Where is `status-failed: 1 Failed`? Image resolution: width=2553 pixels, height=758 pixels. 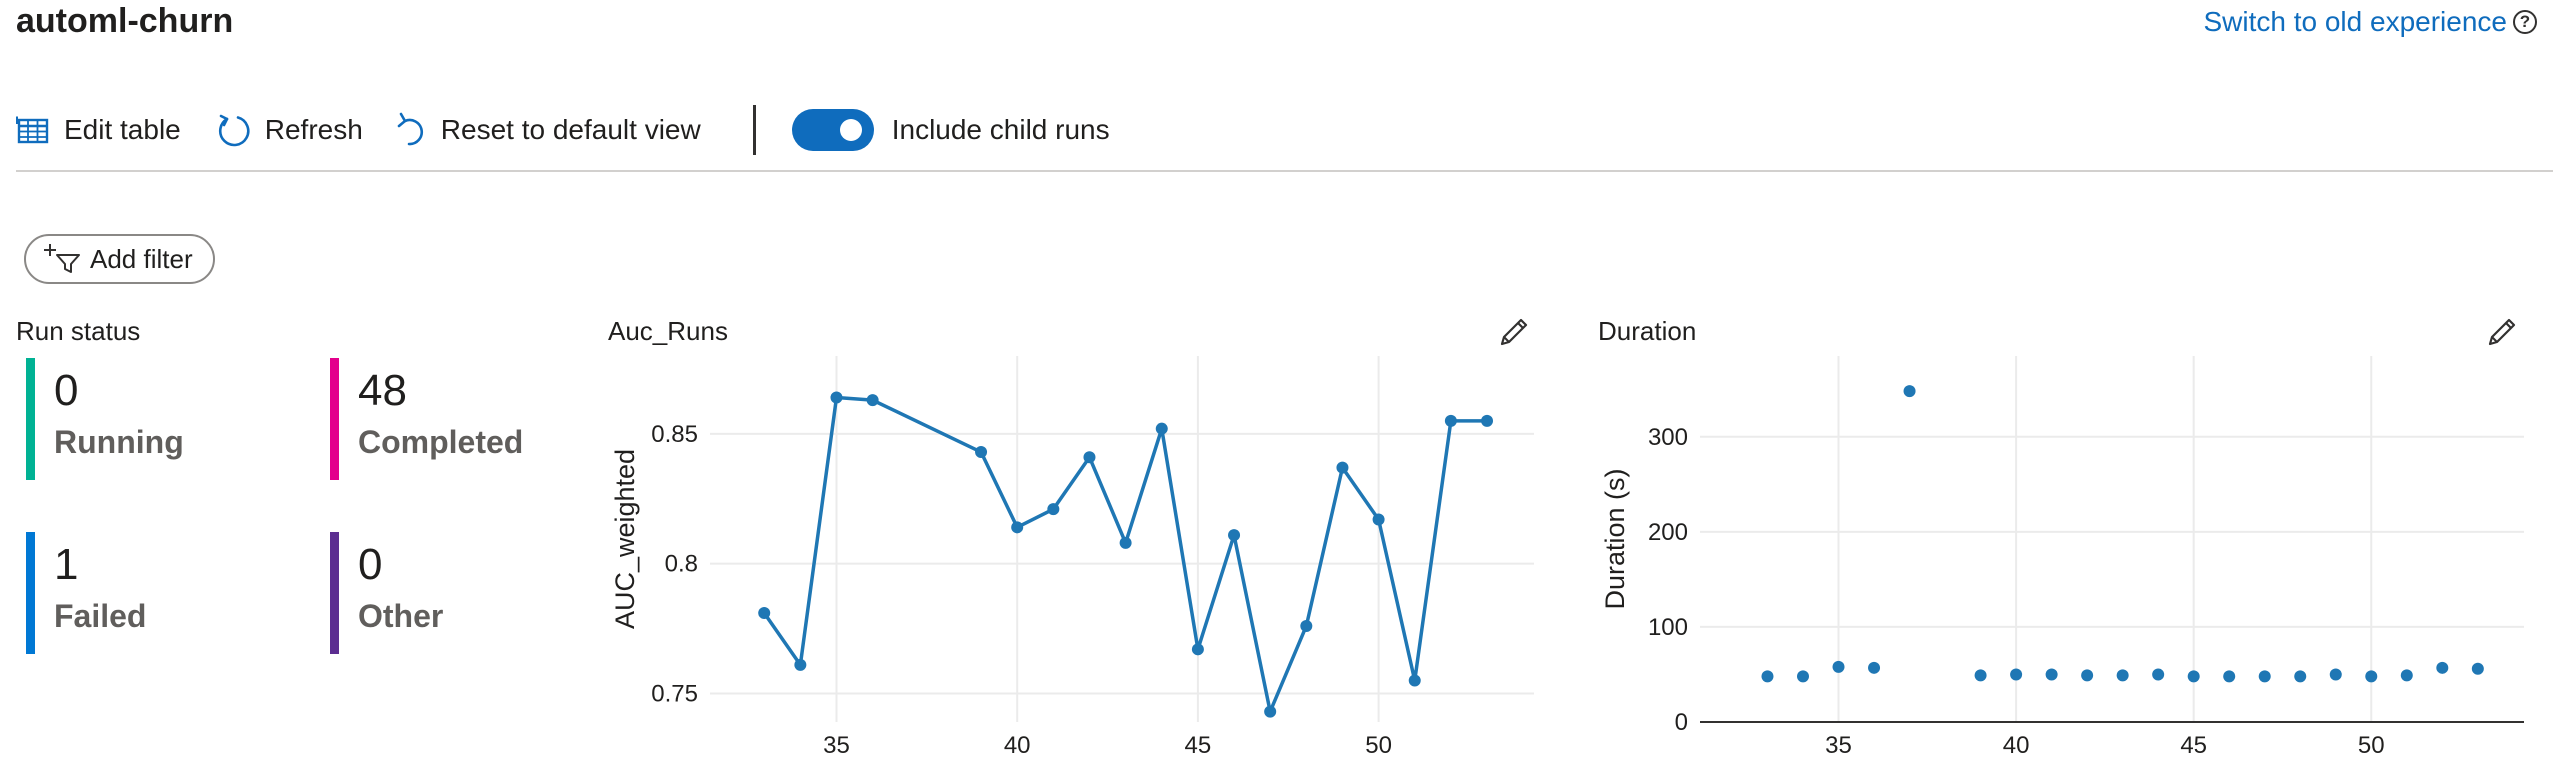
status-failed: 1 Failed is located at coordinates (156, 593).